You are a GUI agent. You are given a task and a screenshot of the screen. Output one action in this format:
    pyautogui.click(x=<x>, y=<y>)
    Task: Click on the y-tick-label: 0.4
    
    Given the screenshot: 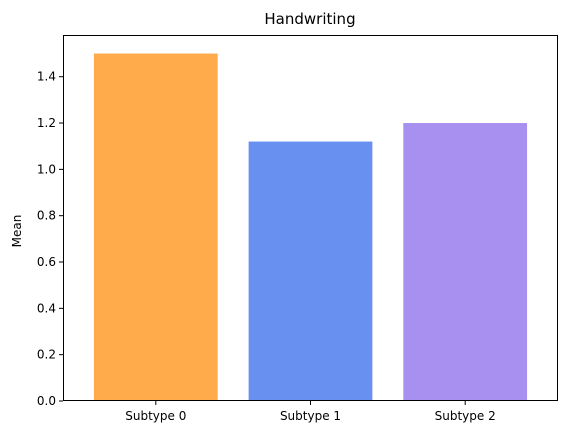 What is the action you would take?
    pyautogui.click(x=46, y=308)
    